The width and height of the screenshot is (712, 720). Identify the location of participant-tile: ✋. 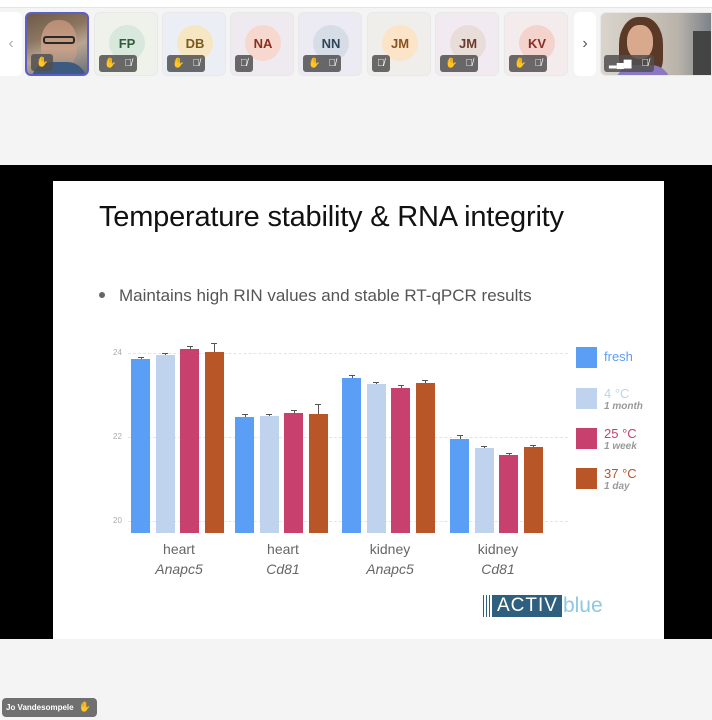
(57, 44).